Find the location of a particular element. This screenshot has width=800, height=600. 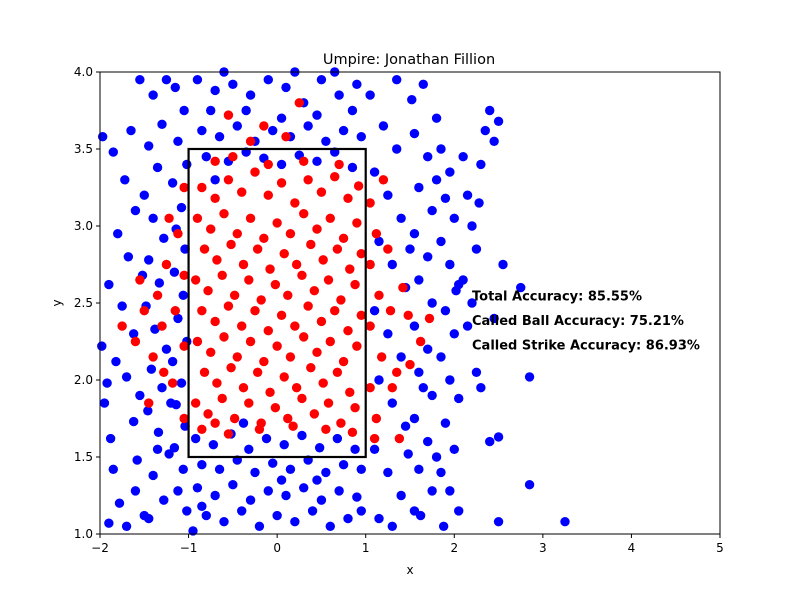

y-axis-ticks: 1.0 1.5 2.0 2.5 3.0 3.5 4.0 is located at coordinates (87, 303).